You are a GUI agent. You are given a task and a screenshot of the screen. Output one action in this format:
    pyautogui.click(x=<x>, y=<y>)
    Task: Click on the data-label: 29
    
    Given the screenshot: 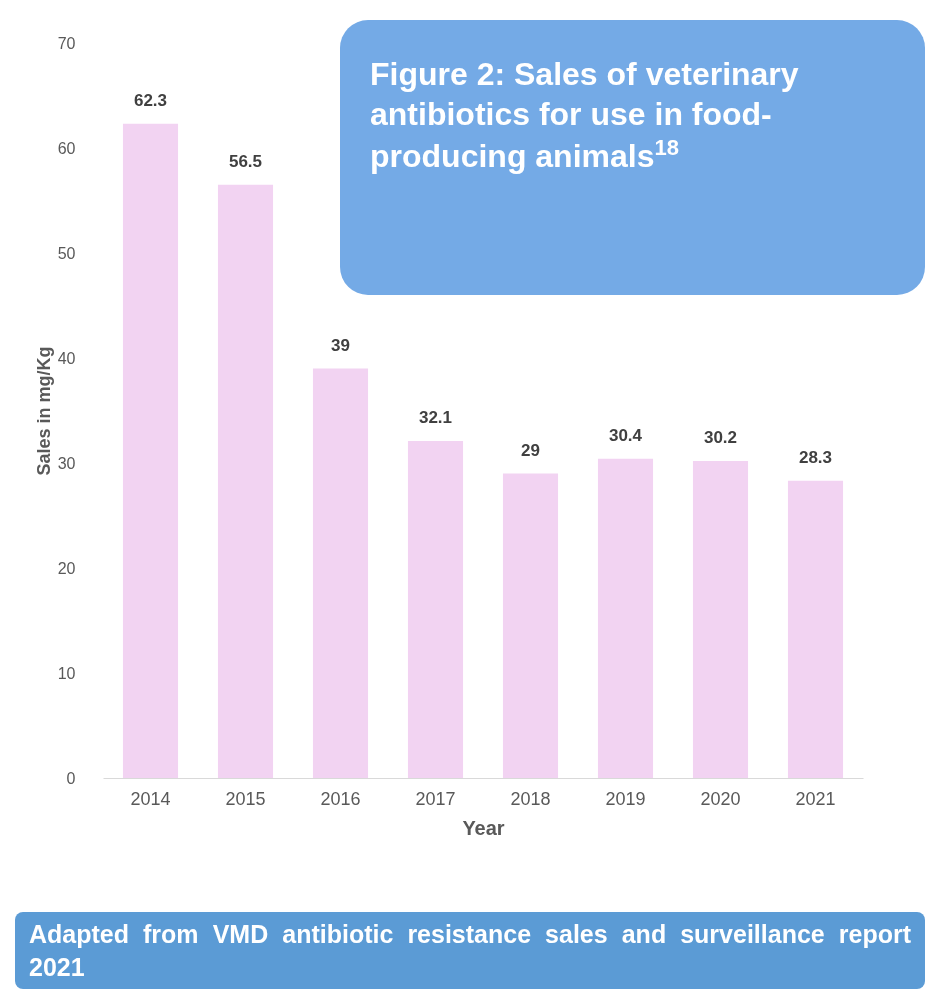 What is the action you would take?
    pyautogui.click(x=530, y=450)
    